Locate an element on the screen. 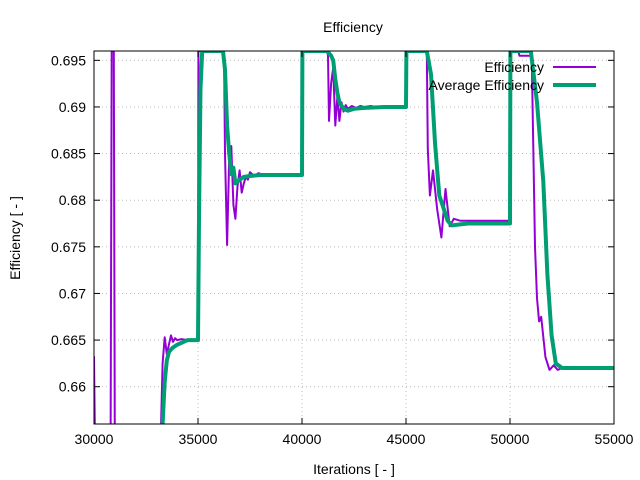  y-tick-label: 0.67 is located at coordinates (72, 293).